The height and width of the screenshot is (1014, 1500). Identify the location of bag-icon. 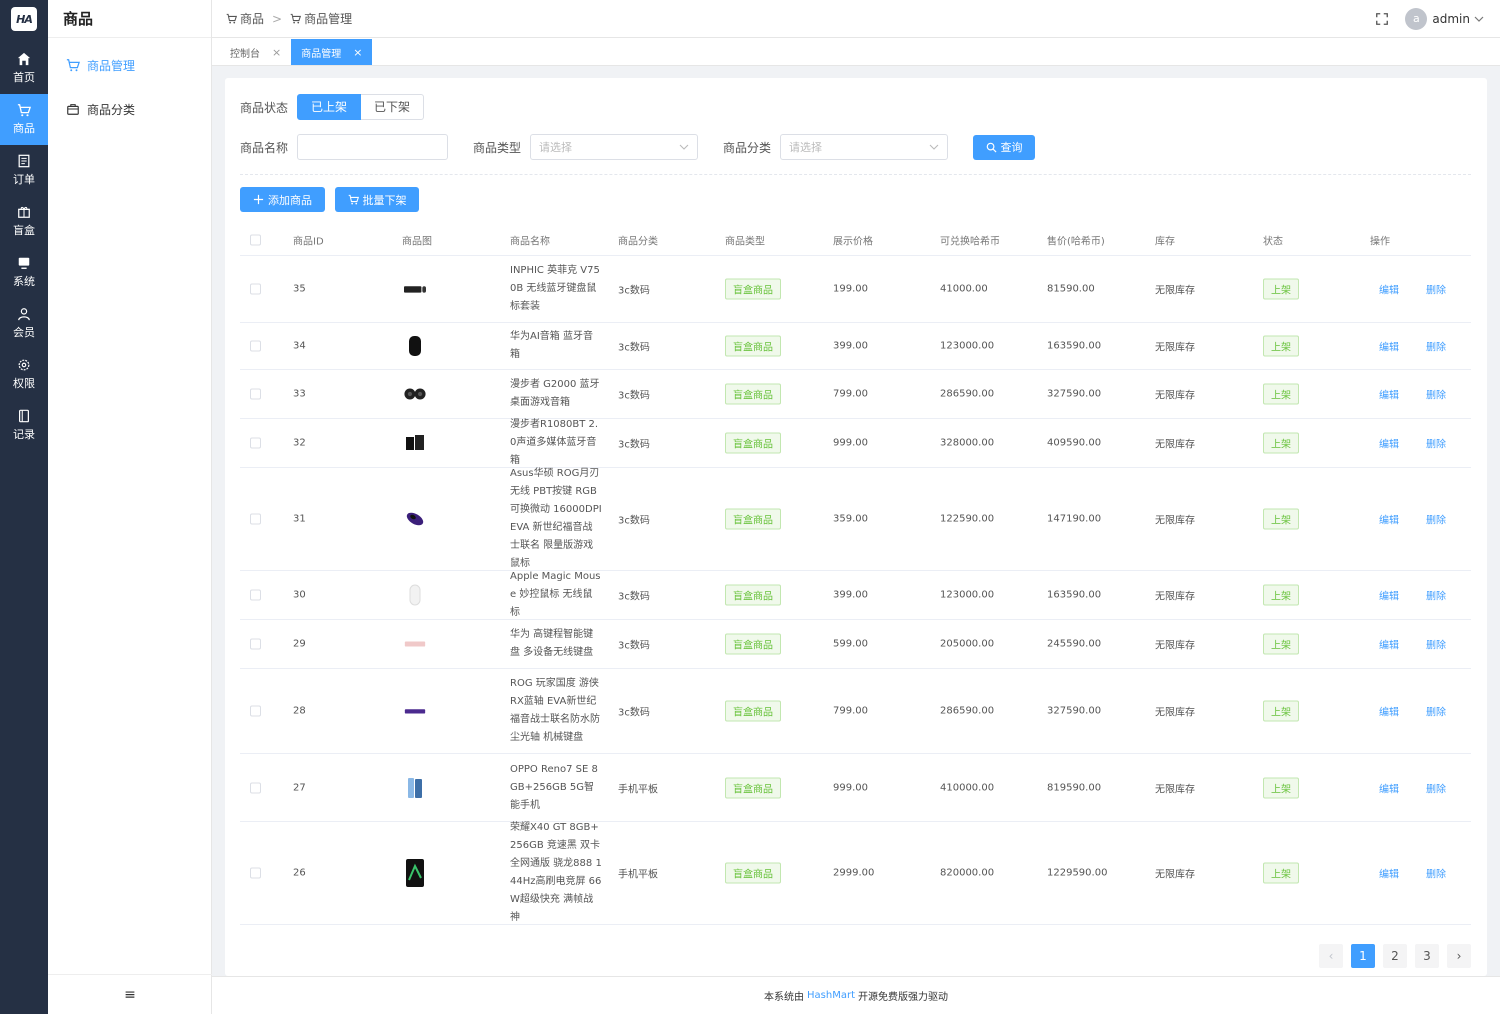
(73, 109).